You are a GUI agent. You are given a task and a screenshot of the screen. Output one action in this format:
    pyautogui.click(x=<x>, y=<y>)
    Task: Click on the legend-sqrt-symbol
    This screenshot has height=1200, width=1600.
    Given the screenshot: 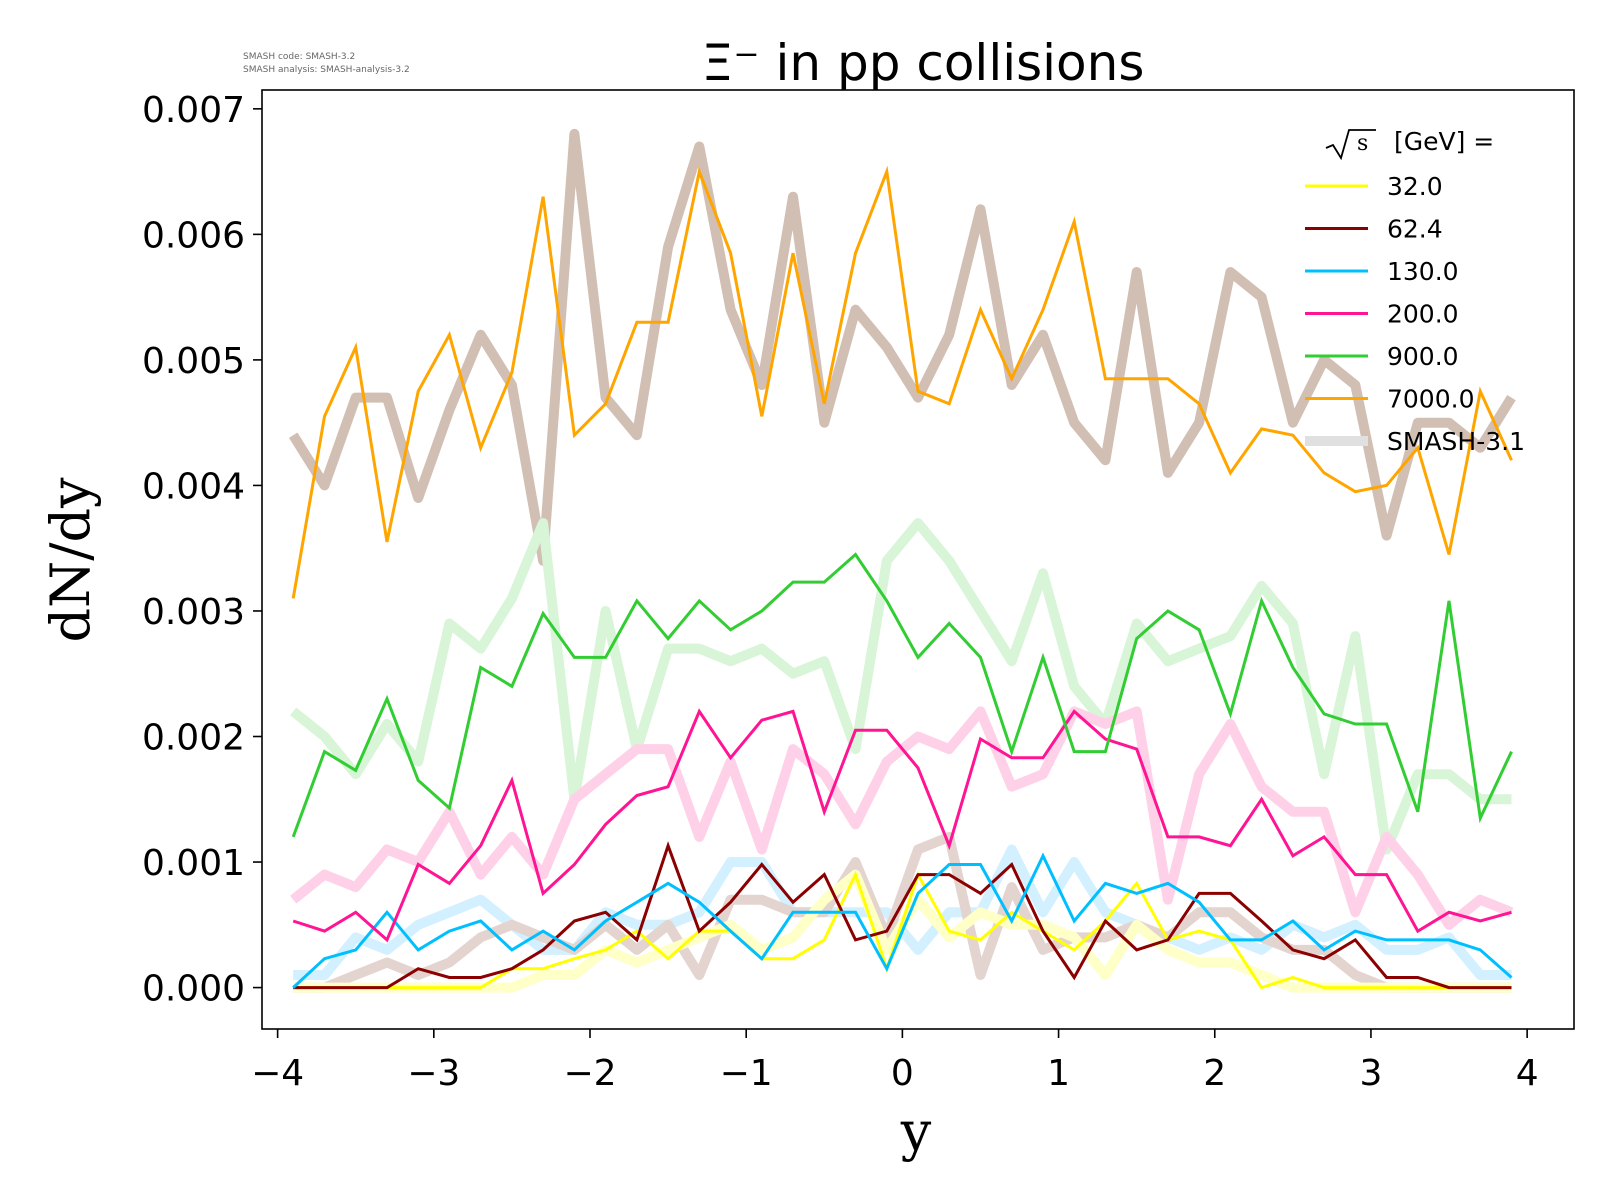 What is the action you would take?
    pyautogui.click(x=1350, y=145)
    